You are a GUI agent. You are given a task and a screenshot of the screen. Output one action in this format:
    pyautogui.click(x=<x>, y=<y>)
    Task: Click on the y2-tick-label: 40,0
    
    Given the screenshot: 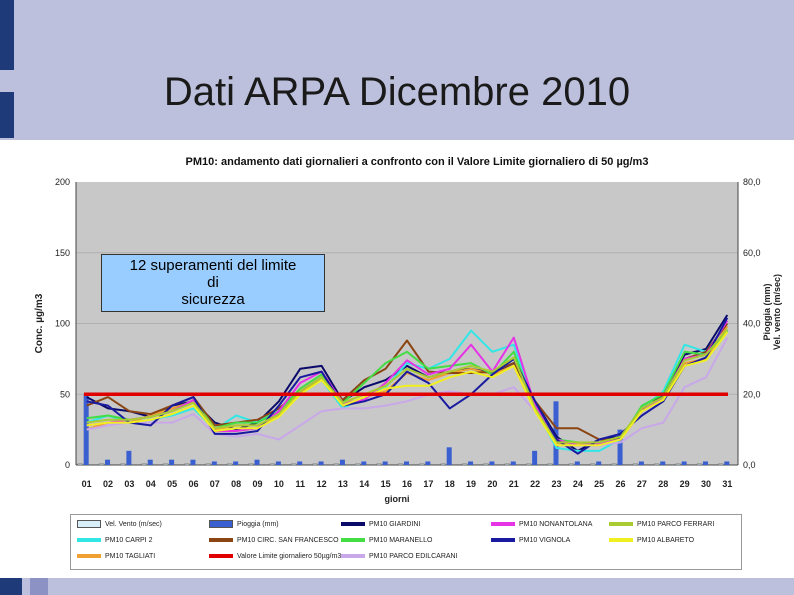 What is the action you would take?
    pyautogui.click(x=752, y=324)
    